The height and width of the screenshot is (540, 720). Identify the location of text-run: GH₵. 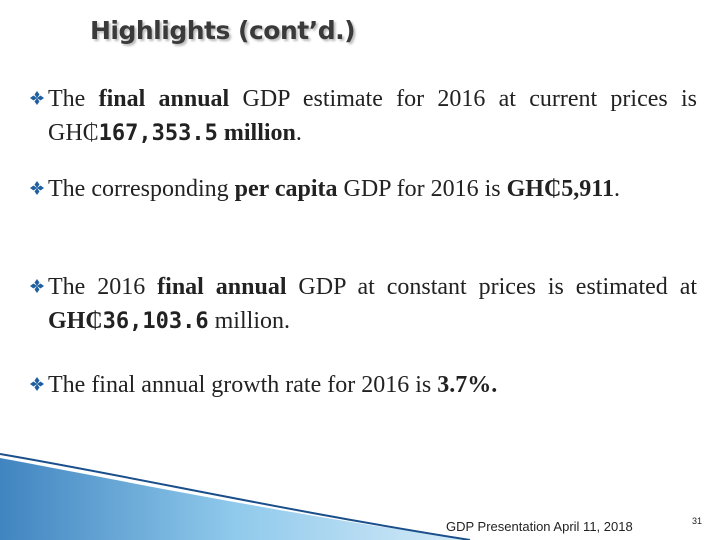
(75, 321).